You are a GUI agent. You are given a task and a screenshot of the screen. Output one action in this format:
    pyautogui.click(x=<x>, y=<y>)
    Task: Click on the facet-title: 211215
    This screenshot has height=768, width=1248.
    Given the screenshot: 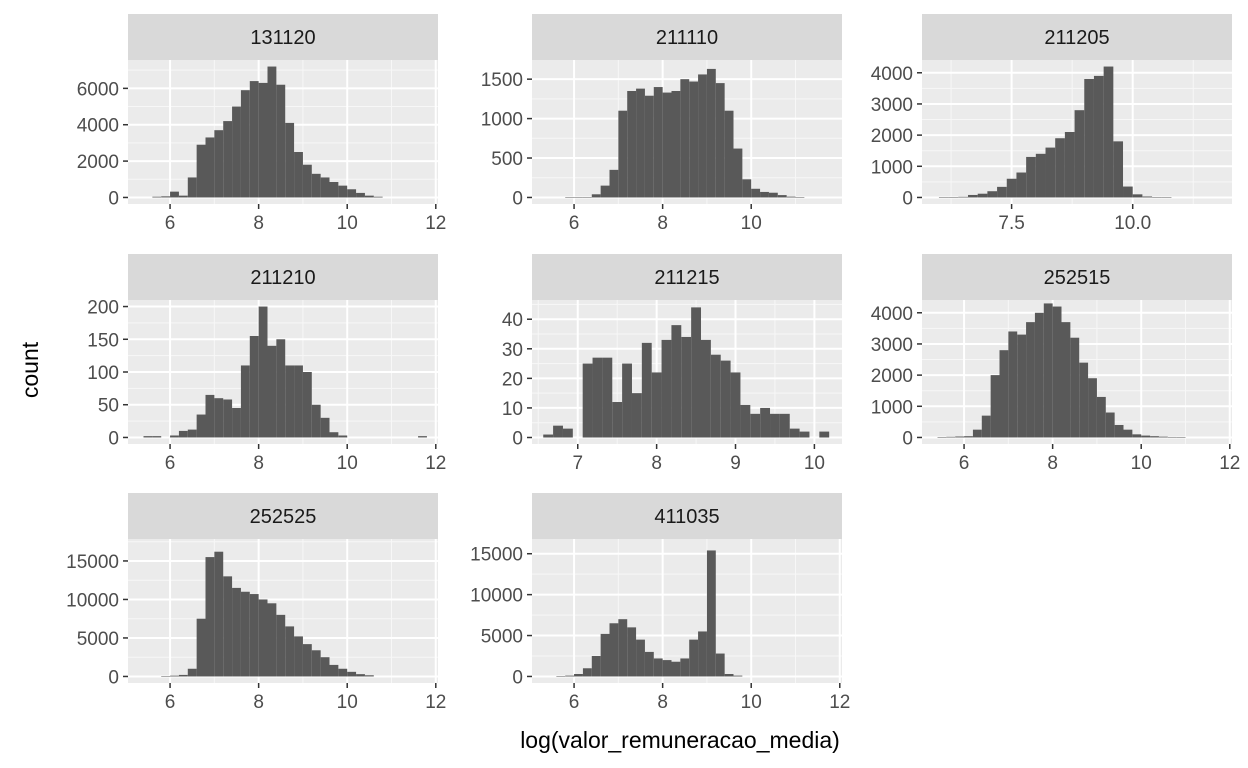 What is the action you would take?
    pyautogui.click(x=686, y=278)
    